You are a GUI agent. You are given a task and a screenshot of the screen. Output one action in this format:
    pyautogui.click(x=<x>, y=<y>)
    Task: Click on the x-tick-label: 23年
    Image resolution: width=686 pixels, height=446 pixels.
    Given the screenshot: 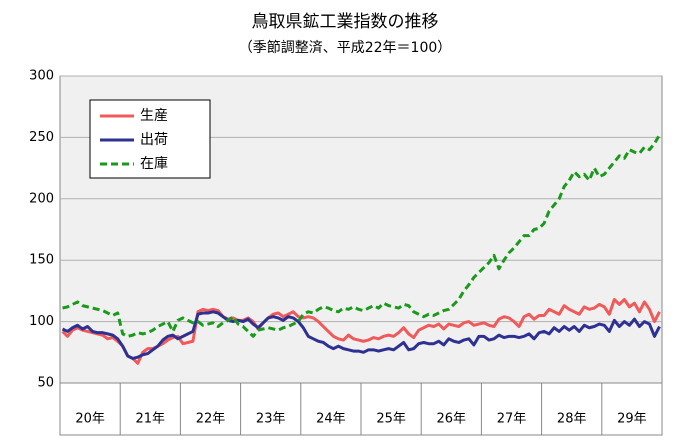 What is the action you would take?
    pyautogui.click(x=271, y=419)
    